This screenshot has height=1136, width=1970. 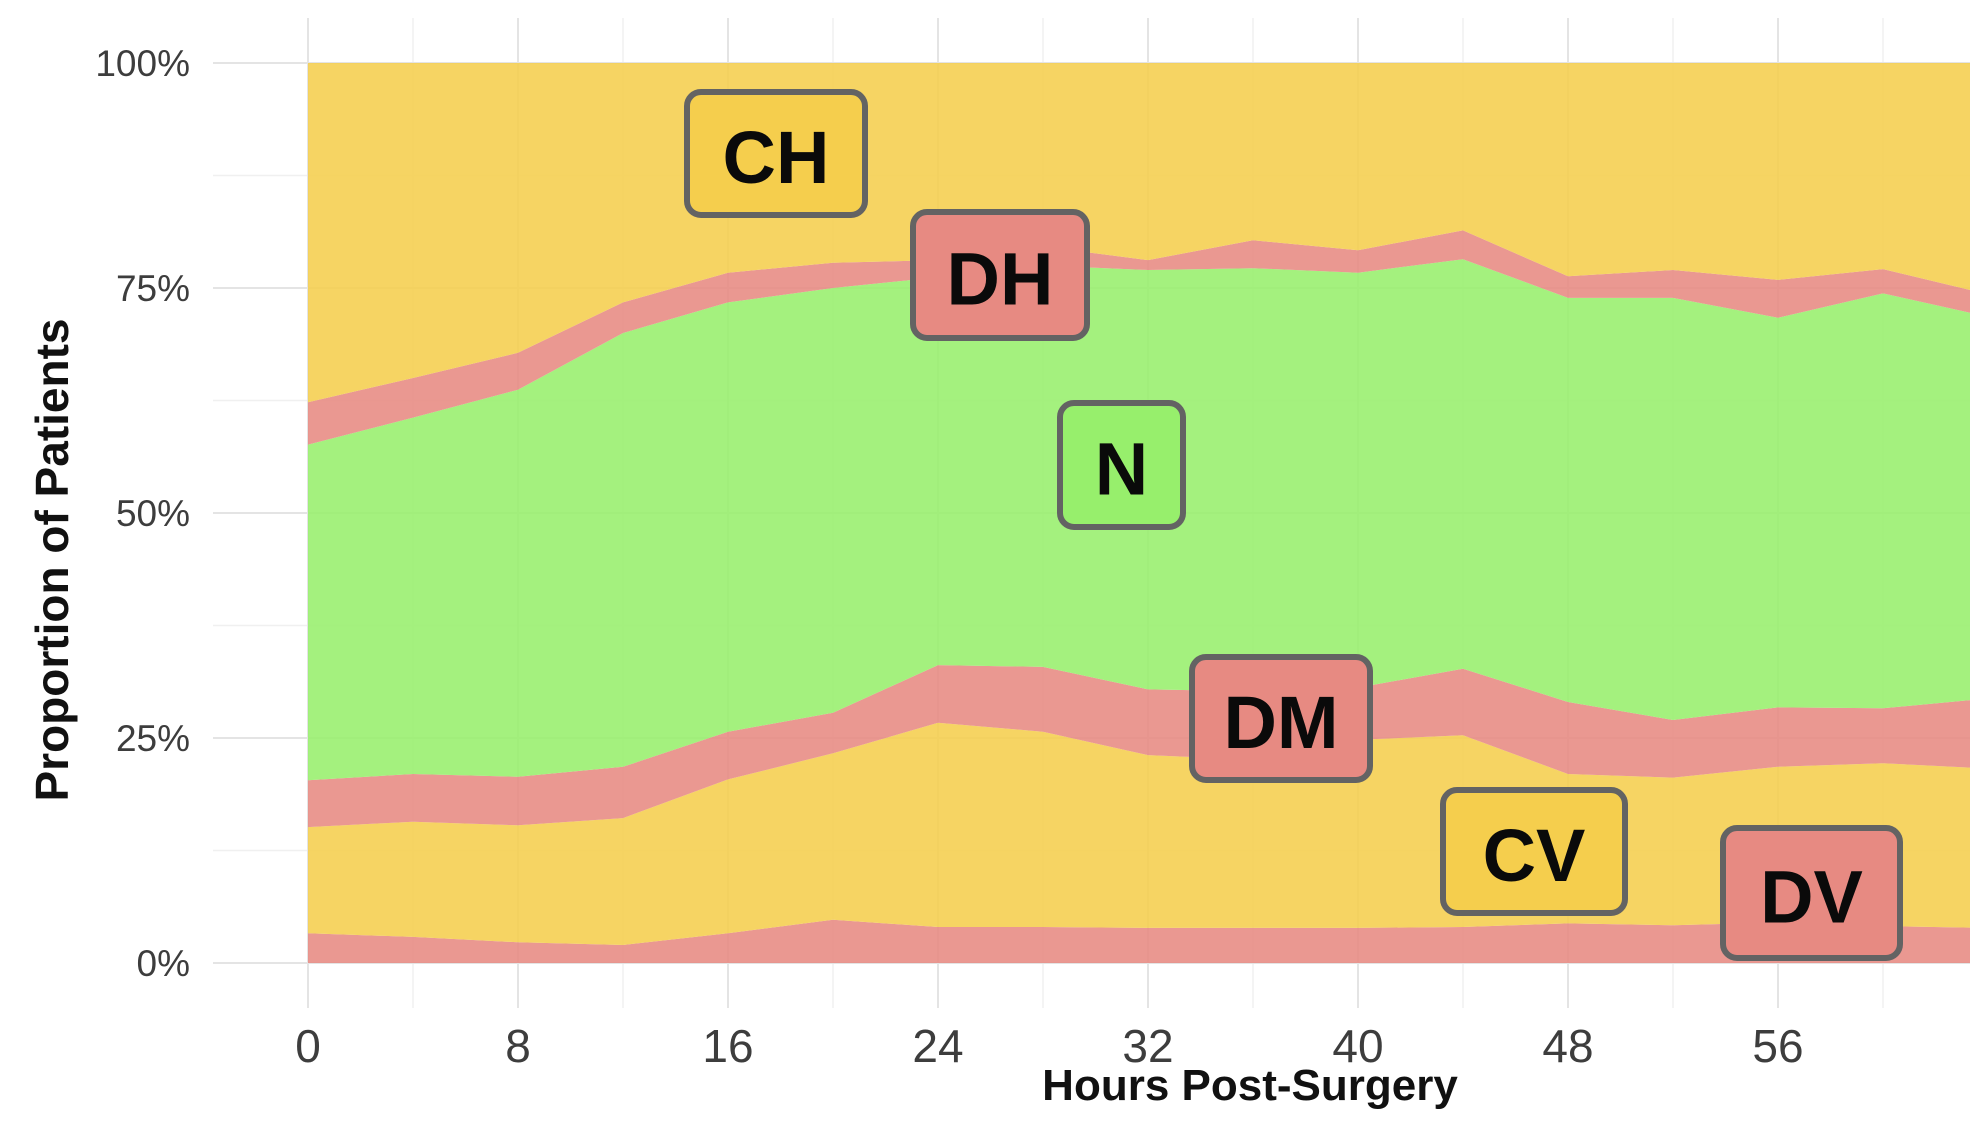 I want to click on x-axis-title: Hours Post-Surgery, so click(x=1250, y=1085).